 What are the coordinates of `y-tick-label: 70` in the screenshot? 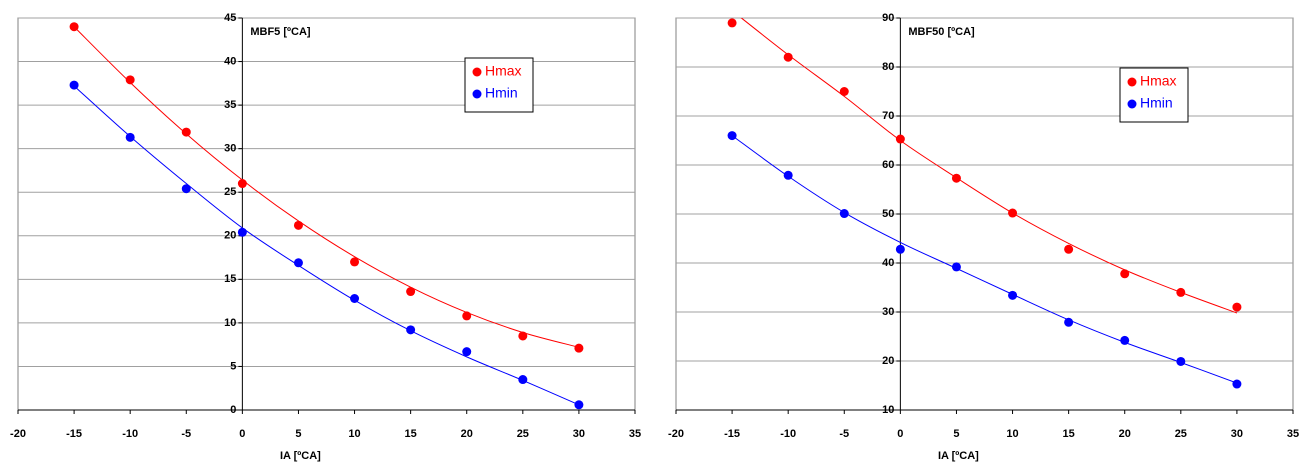 It's located at (888, 116).